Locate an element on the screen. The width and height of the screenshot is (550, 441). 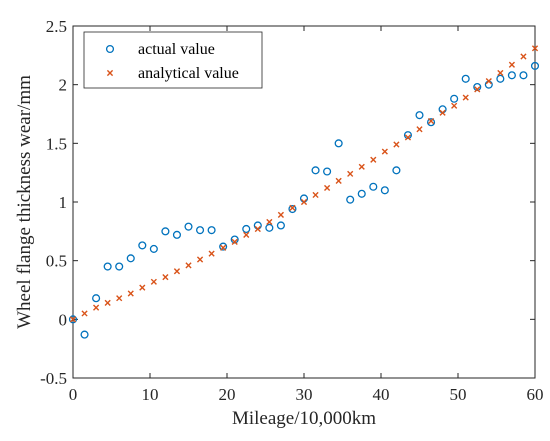
legend-box is located at coordinates (173, 60).